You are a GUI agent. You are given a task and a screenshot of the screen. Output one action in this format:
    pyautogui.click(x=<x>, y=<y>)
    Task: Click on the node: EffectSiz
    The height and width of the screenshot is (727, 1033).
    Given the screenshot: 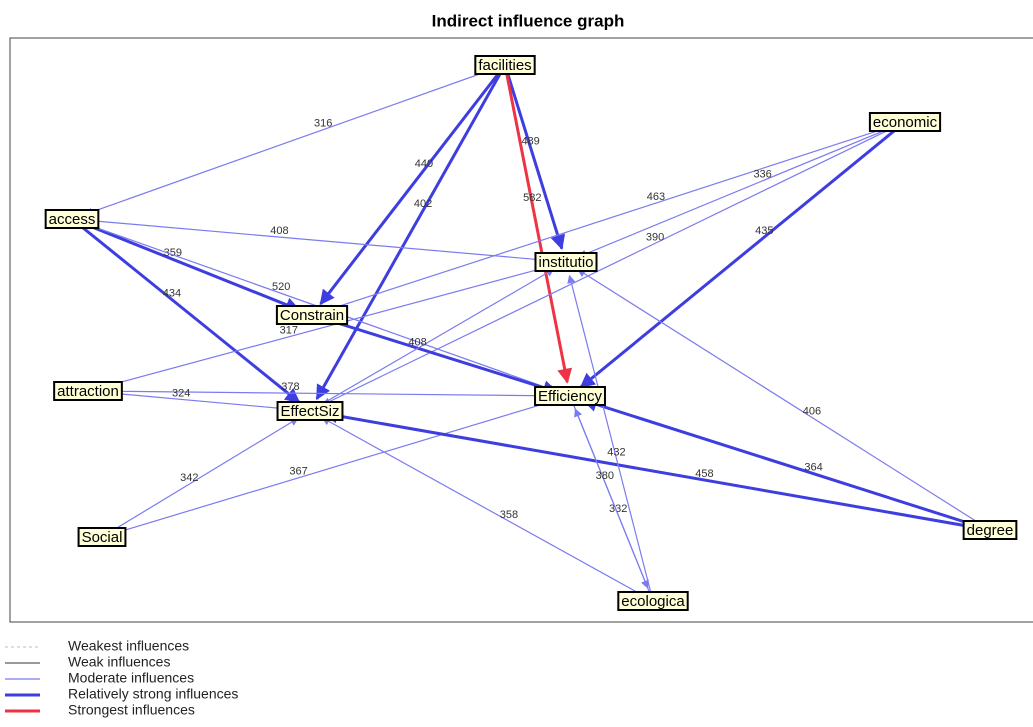 What is the action you would take?
    pyautogui.click(x=310, y=411)
    